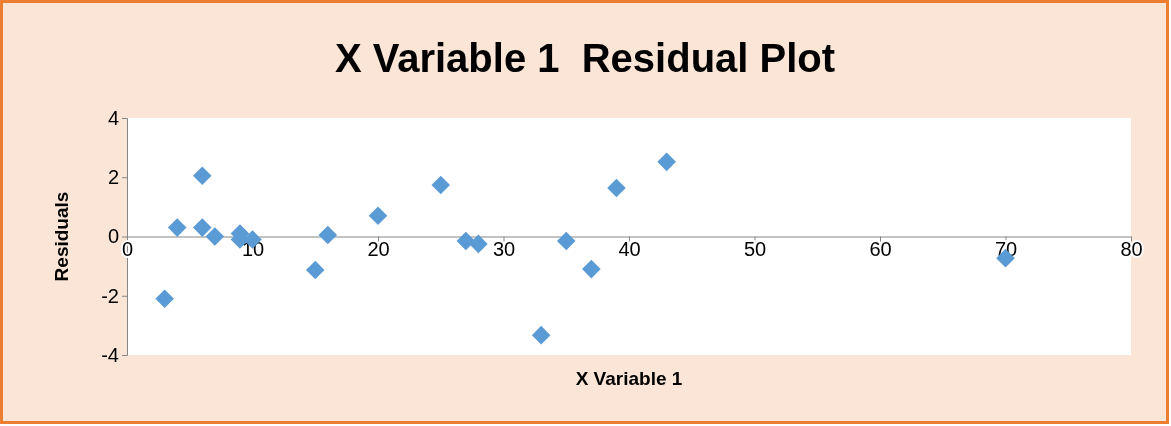  What do you see at coordinates (755, 248) in the screenshot?
I see `x-tick-label: 50` at bounding box center [755, 248].